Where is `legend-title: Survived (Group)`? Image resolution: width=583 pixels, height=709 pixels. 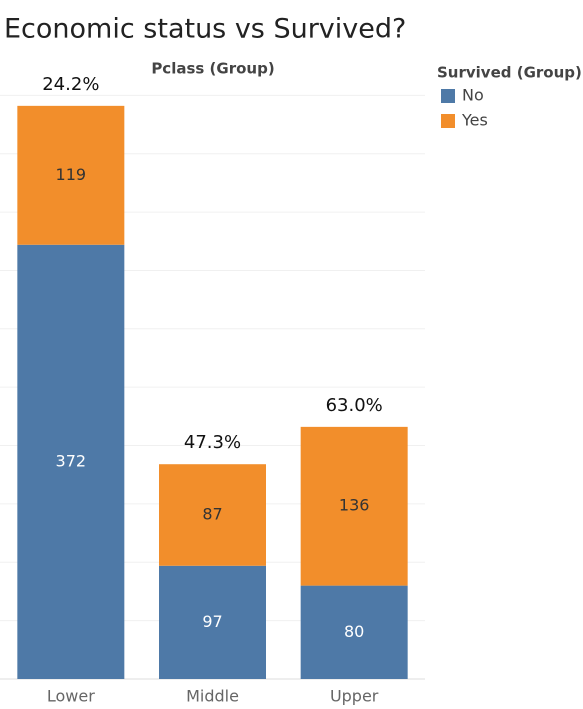
legend-title: Survived (Group) is located at coordinates (509, 73).